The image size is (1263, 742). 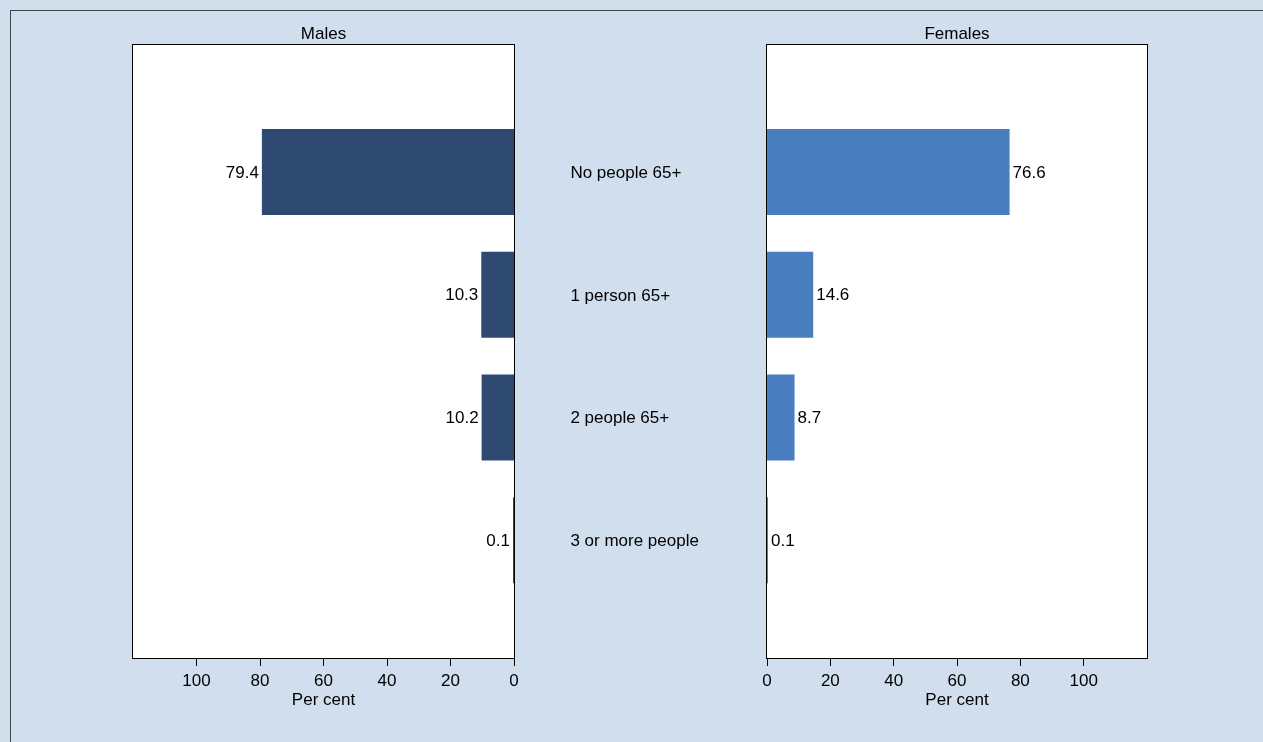 I want to click on y-tick-label: 2 people 65+, so click(x=620, y=418).